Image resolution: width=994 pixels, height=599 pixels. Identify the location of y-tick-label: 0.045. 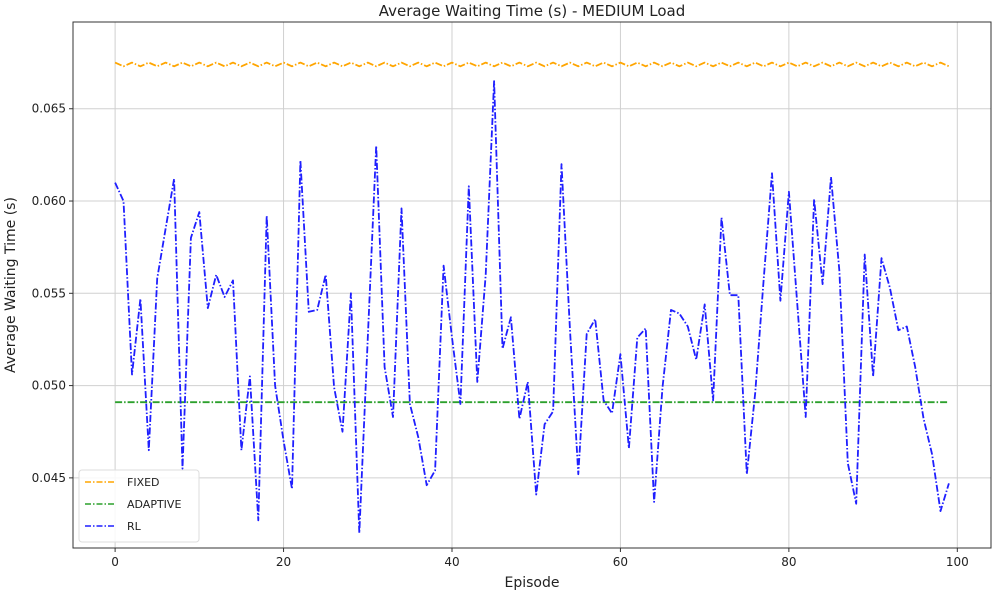
(49, 478).